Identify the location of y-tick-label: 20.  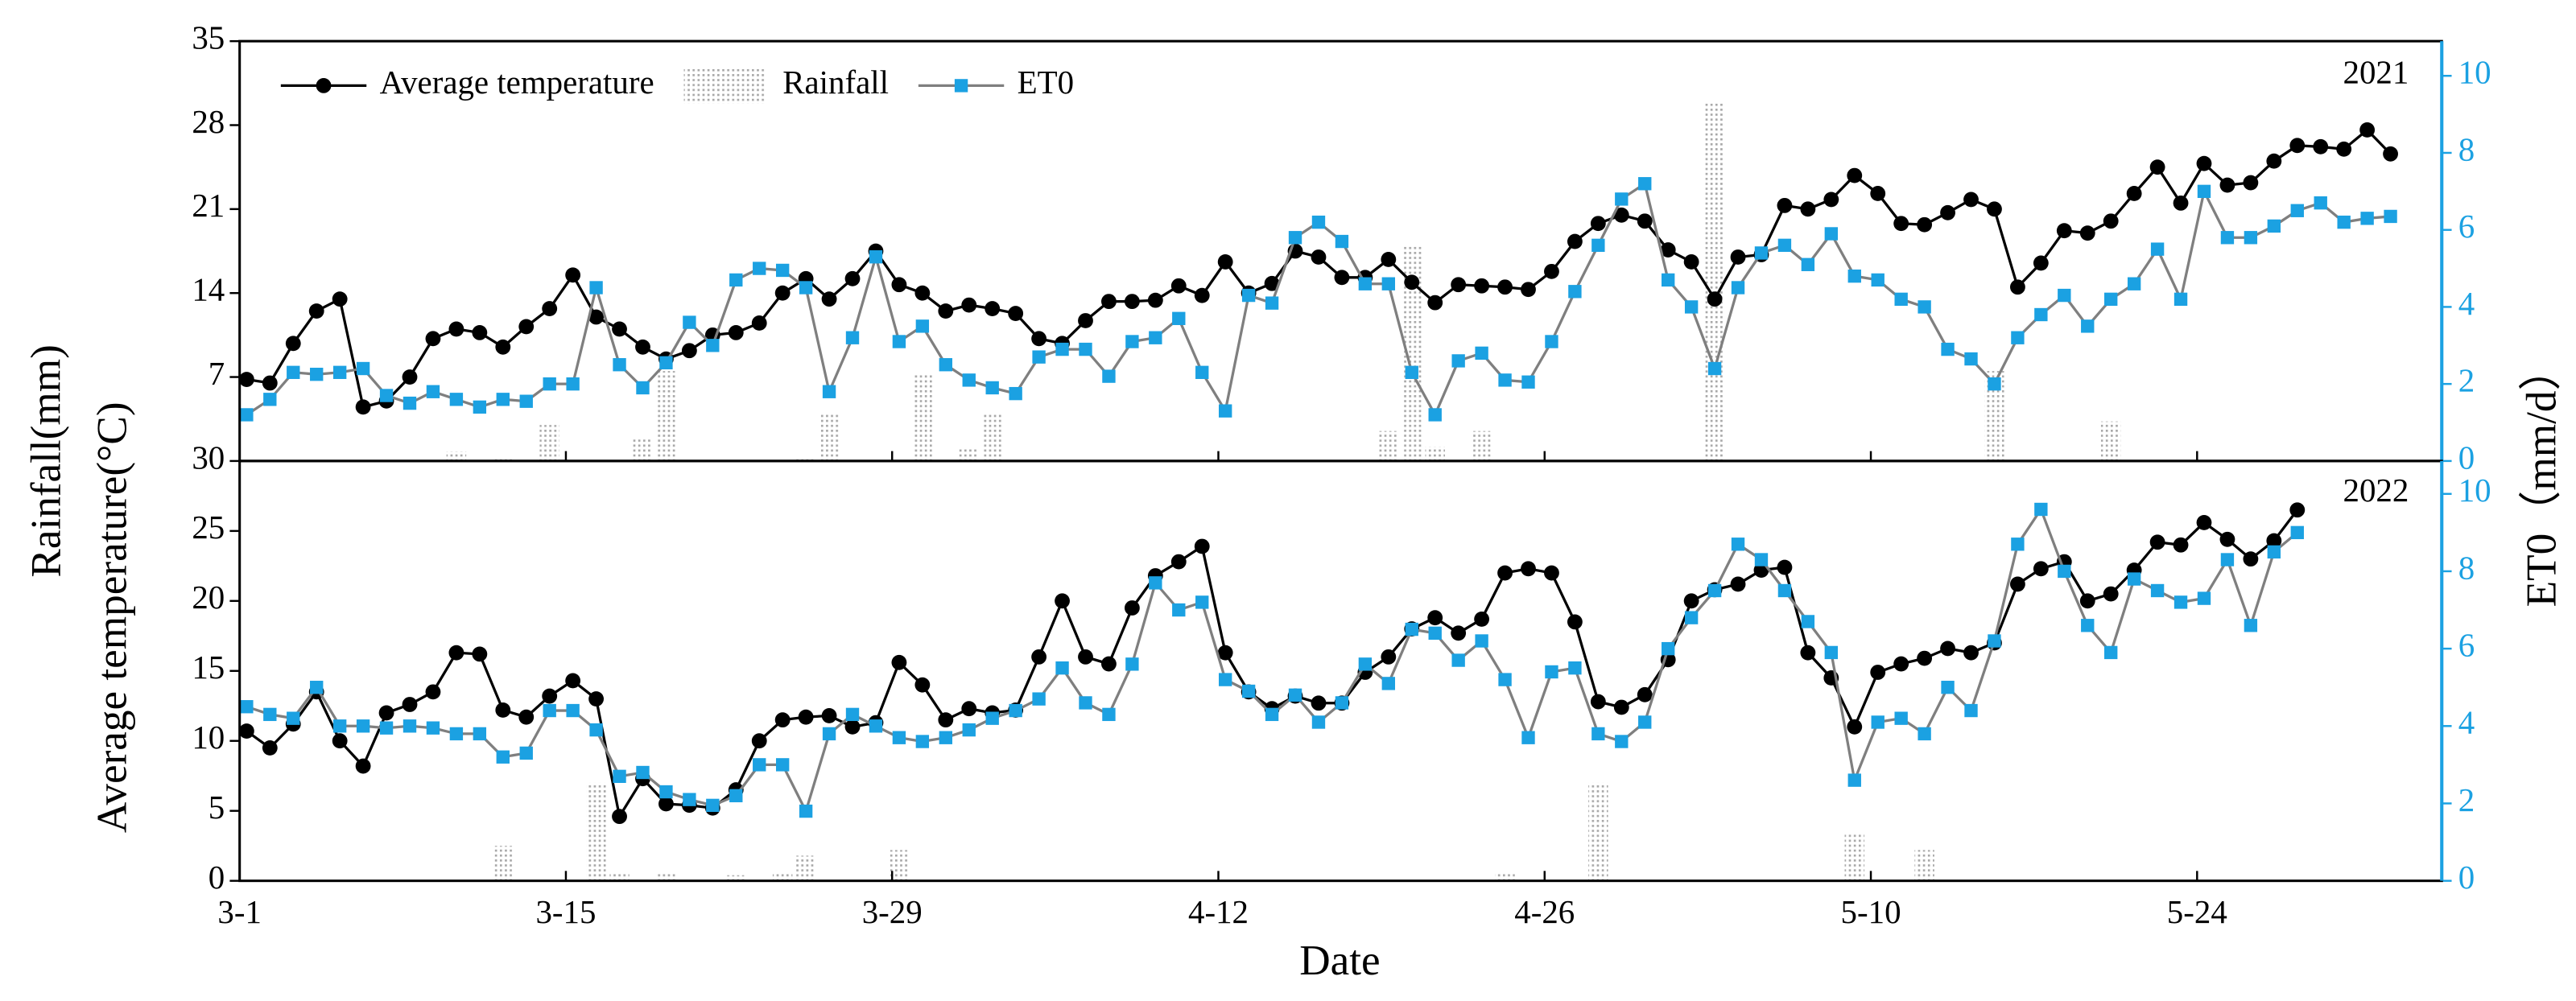
(208, 598).